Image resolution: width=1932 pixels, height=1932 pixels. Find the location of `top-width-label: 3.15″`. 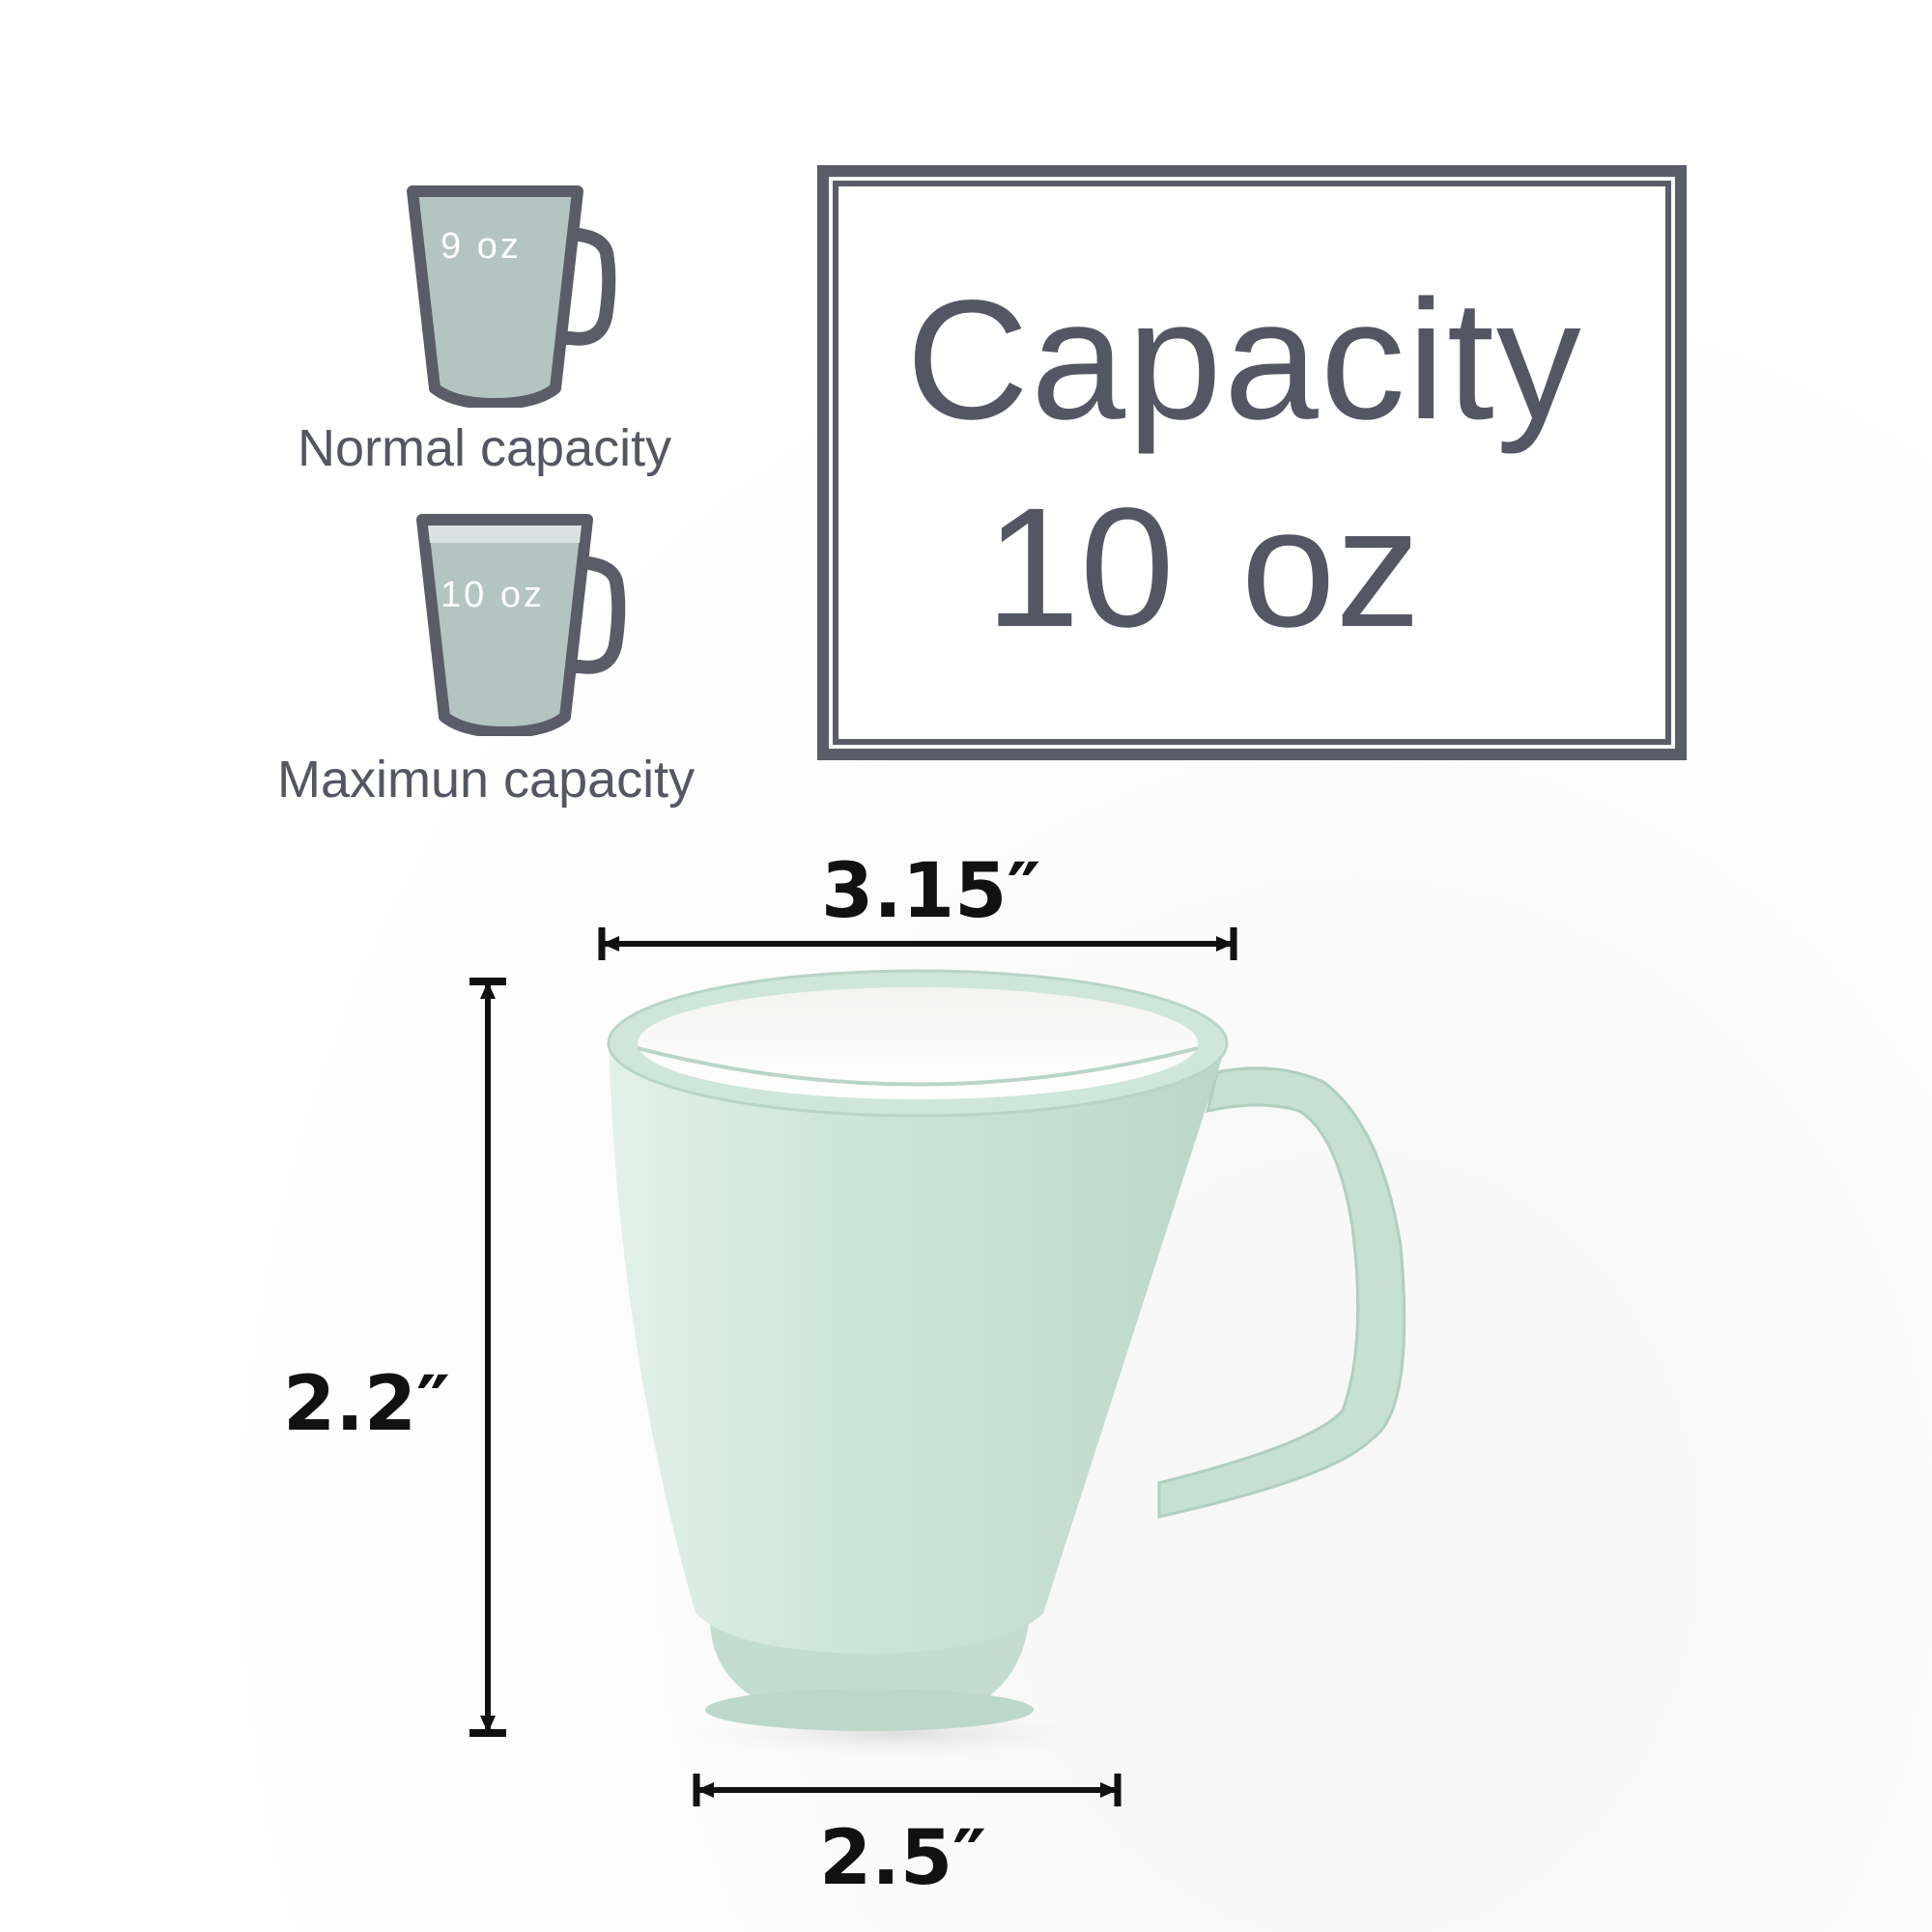

top-width-label: 3.15″ is located at coordinates (931, 891).